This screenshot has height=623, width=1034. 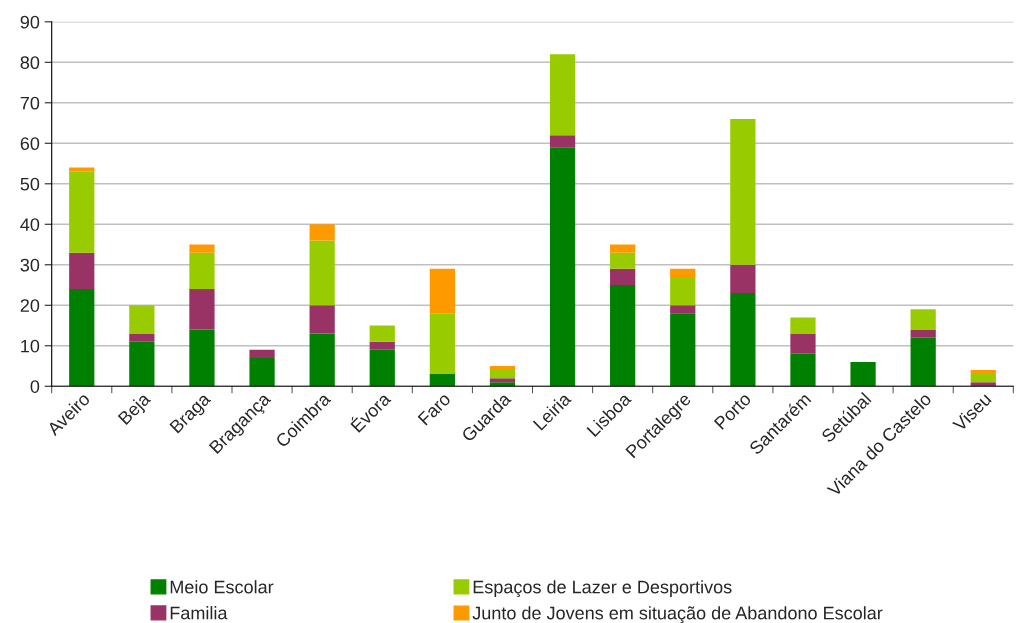 I want to click on legend-label: Meio Escolar, so click(x=222, y=587).